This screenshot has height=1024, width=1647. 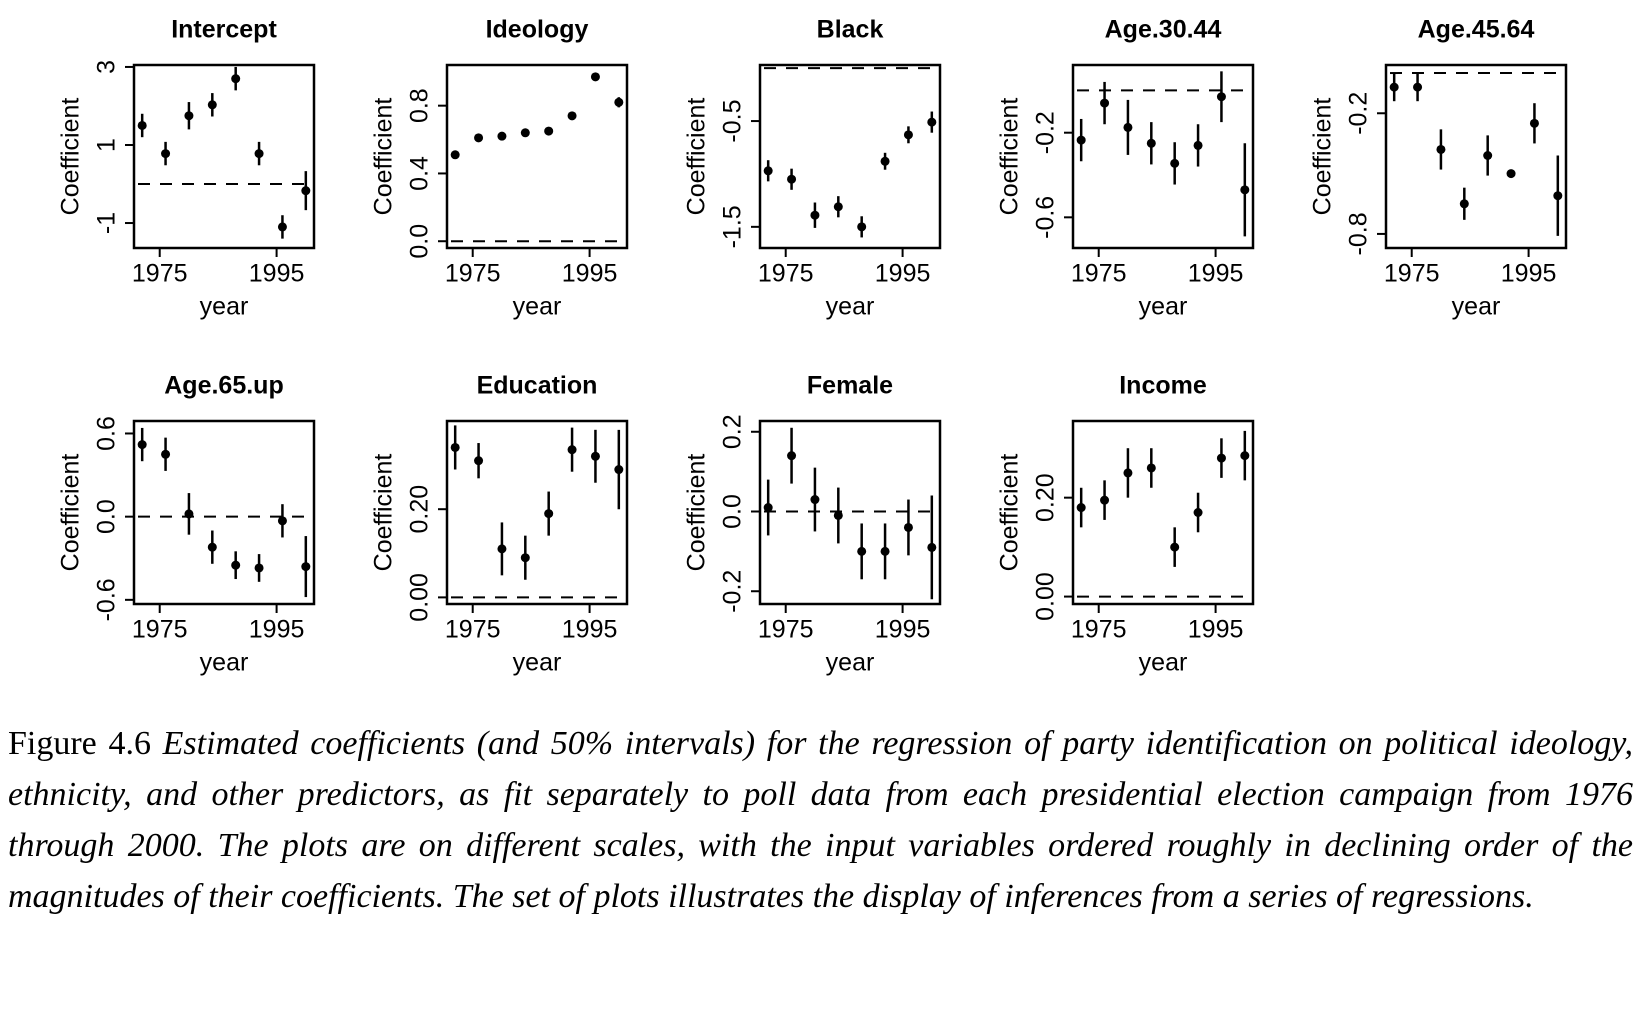 I want to click on y-tick-label: -1, so click(x=107, y=223).